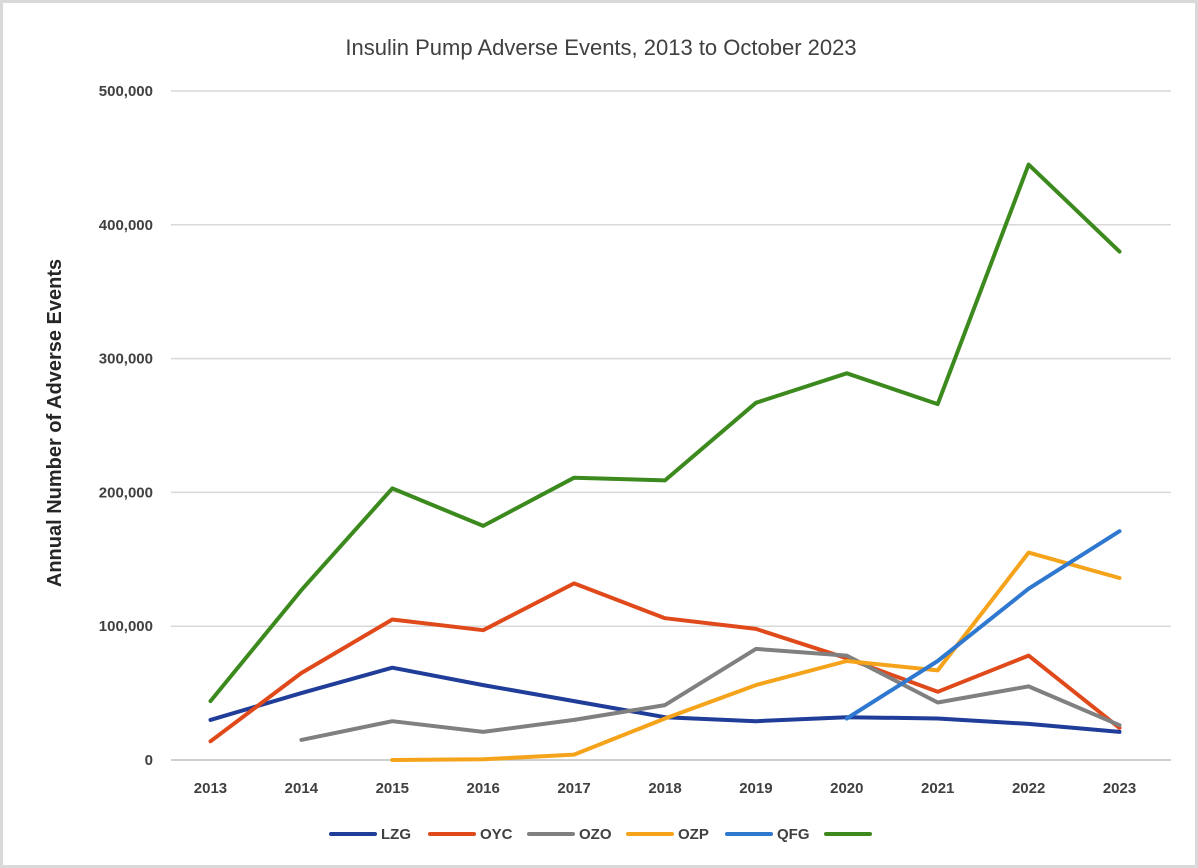 Image resolution: width=1198 pixels, height=868 pixels. What do you see at coordinates (302, 788) in the screenshot?
I see `x-tick-label: 2014` at bounding box center [302, 788].